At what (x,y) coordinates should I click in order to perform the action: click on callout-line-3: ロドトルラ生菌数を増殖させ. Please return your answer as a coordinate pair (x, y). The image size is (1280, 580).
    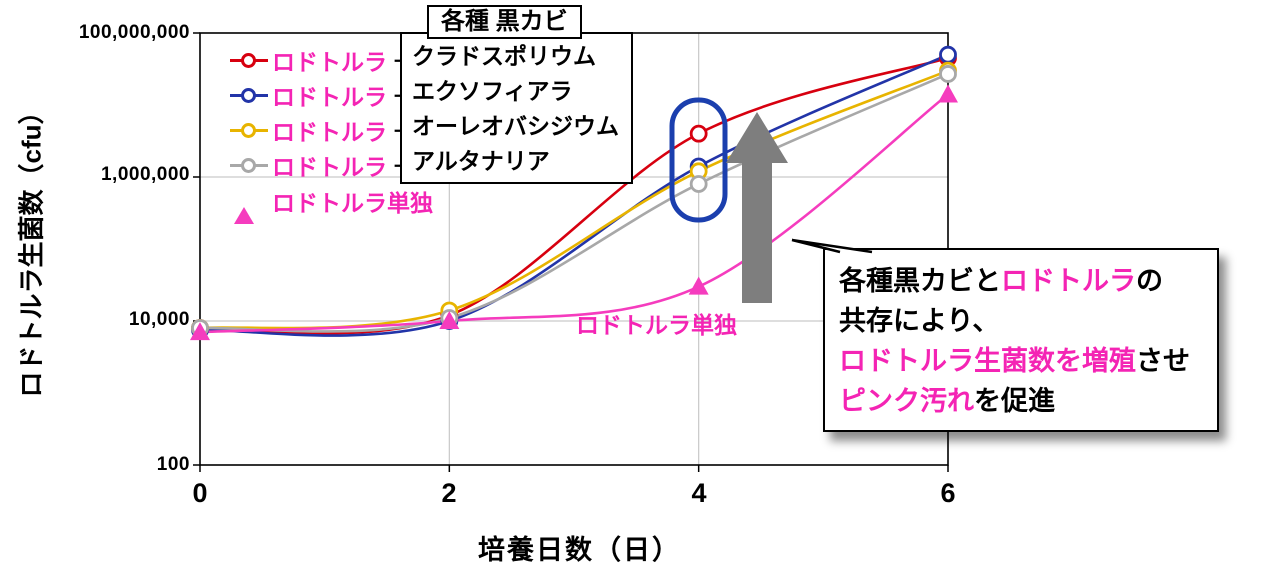
    Looking at the image, I should click on (1021, 361).